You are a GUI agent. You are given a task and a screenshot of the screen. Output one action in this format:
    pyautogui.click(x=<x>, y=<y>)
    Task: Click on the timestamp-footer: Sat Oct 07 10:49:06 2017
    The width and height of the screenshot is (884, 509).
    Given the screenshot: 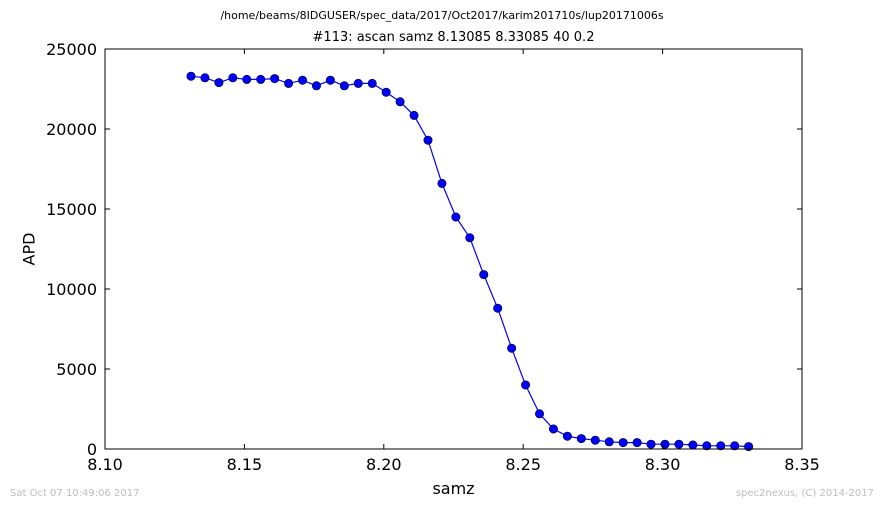 What is the action you would take?
    pyautogui.click(x=75, y=493)
    